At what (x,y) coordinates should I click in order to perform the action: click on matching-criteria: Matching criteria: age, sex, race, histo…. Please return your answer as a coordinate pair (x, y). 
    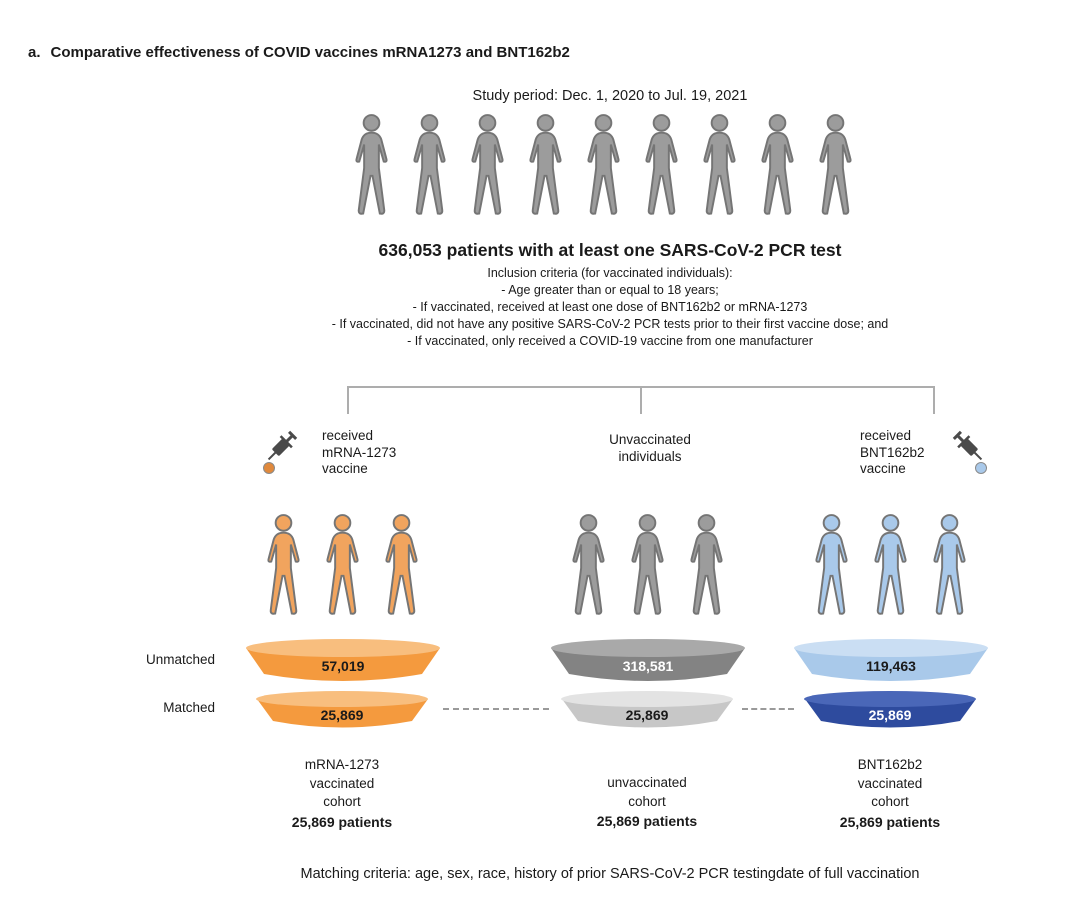
    Looking at the image, I should click on (610, 874).